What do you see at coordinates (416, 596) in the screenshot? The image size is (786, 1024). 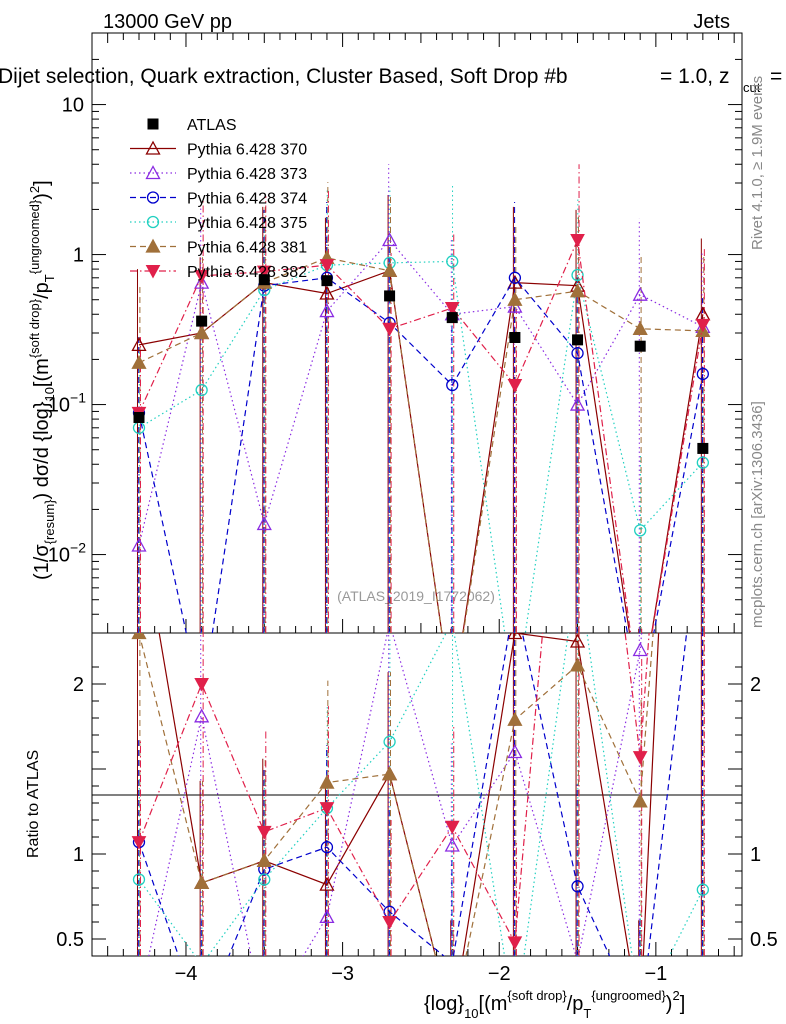 I see `analysis-watermark: (ATLAS_2019_I1772062)` at bounding box center [416, 596].